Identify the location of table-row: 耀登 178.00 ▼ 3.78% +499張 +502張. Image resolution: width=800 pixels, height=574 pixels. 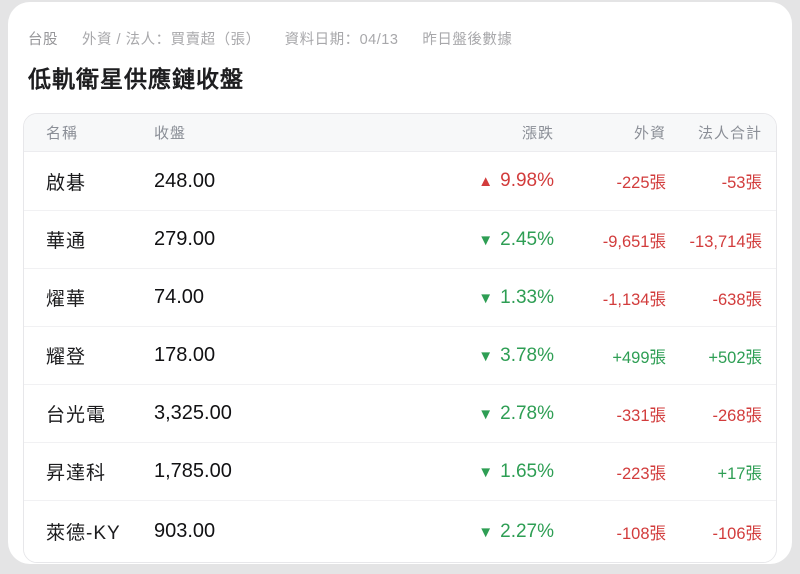
(400, 355).